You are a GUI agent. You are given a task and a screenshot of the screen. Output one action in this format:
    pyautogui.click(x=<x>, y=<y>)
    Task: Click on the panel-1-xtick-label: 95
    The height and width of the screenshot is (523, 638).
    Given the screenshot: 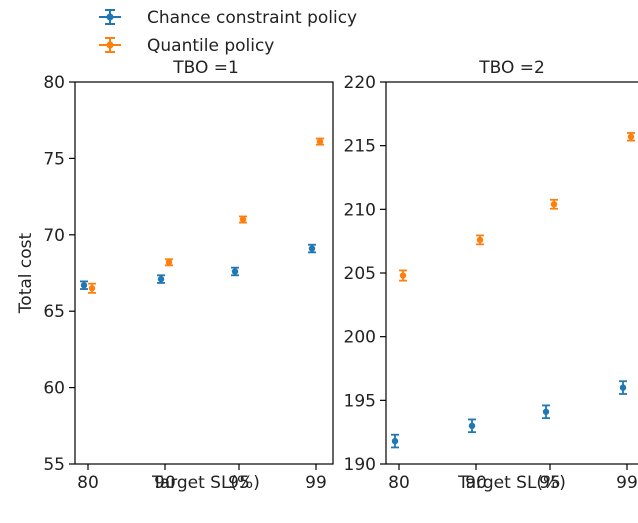 What is the action you would take?
    pyautogui.click(x=239, y=483)
    